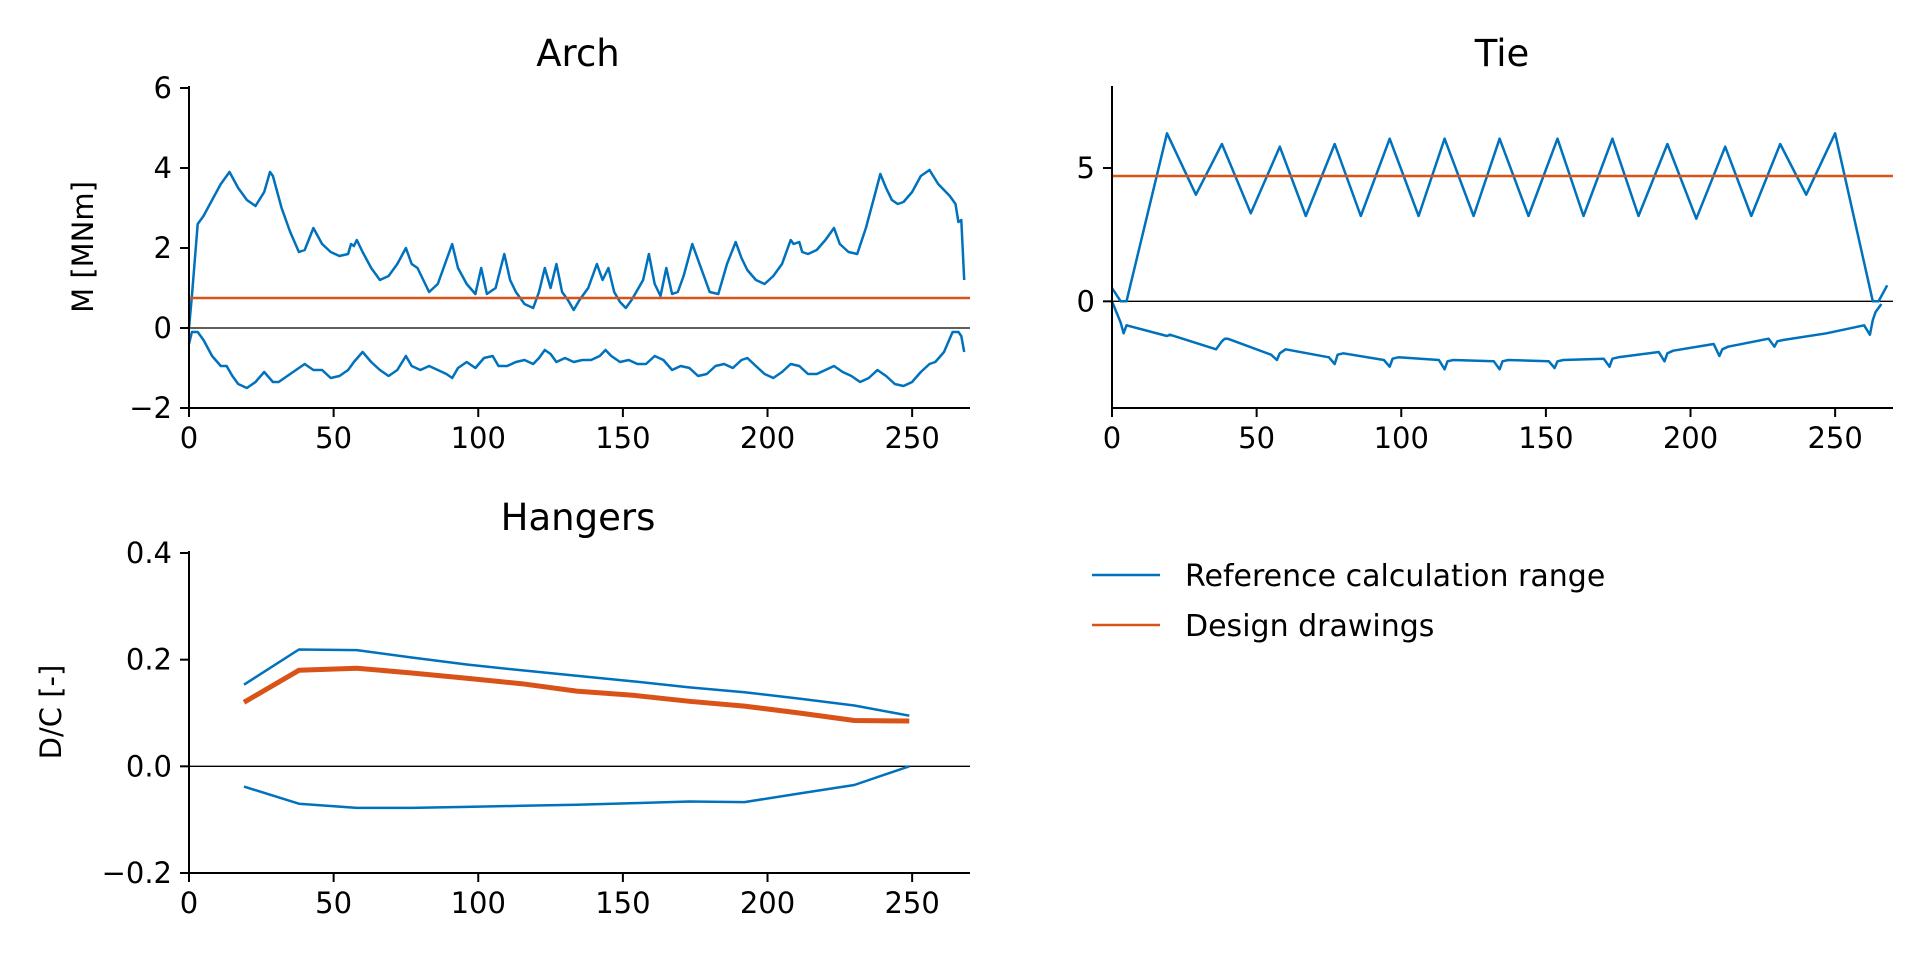  What do you see at coordinates (911, 903) in the screenshot?
I see `hangers-x-tick-label: 250` at bounding box center [911, 903].